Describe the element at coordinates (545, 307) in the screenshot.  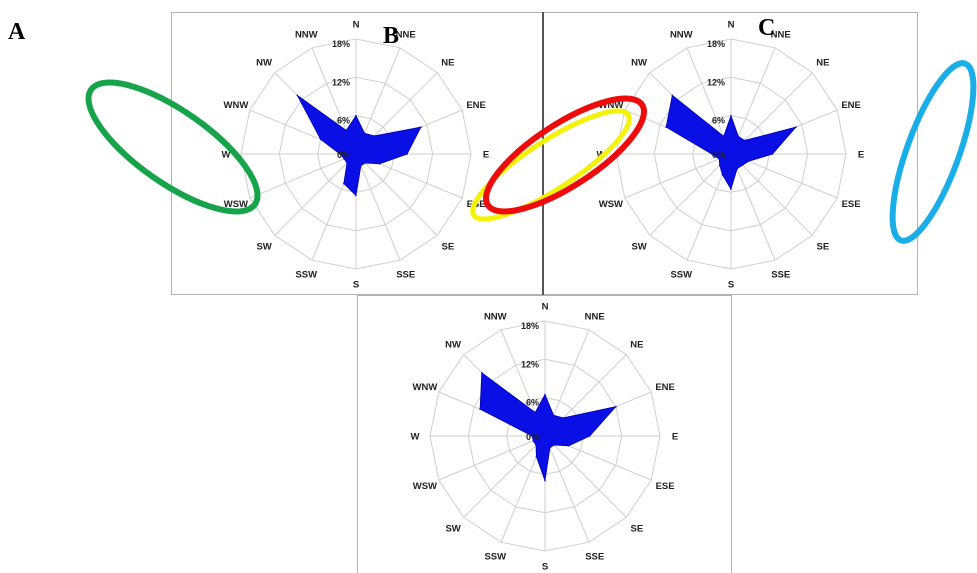
I see `direction-label-n: N` at that location.